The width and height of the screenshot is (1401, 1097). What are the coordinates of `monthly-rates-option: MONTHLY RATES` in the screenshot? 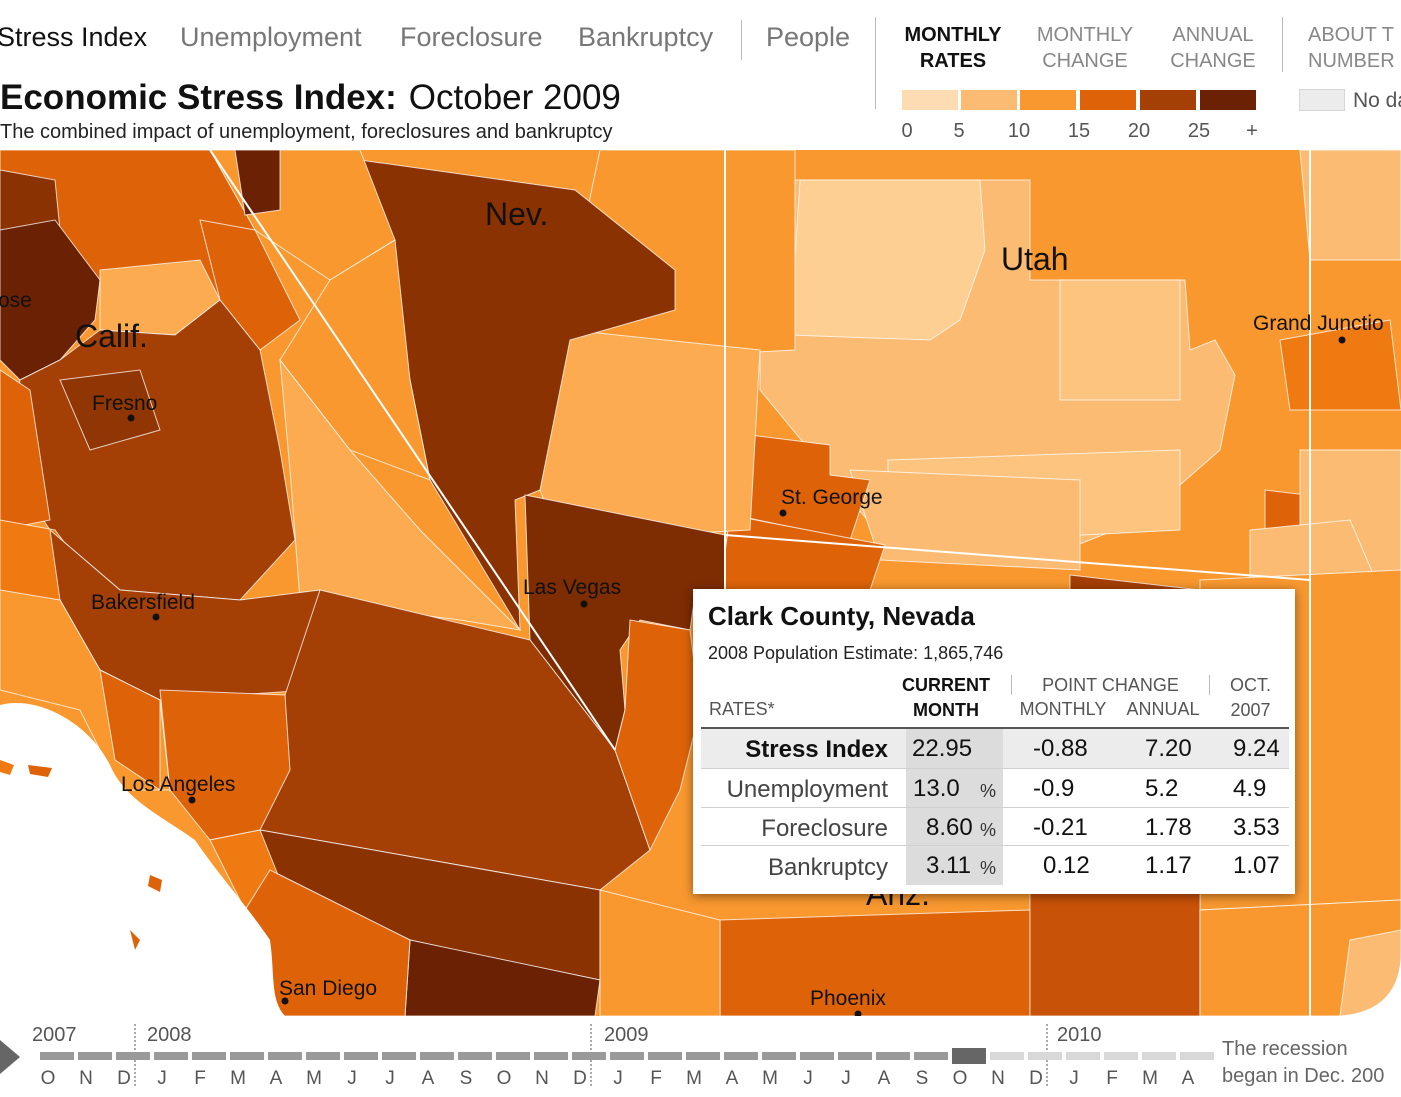 It's located at (953, 48).